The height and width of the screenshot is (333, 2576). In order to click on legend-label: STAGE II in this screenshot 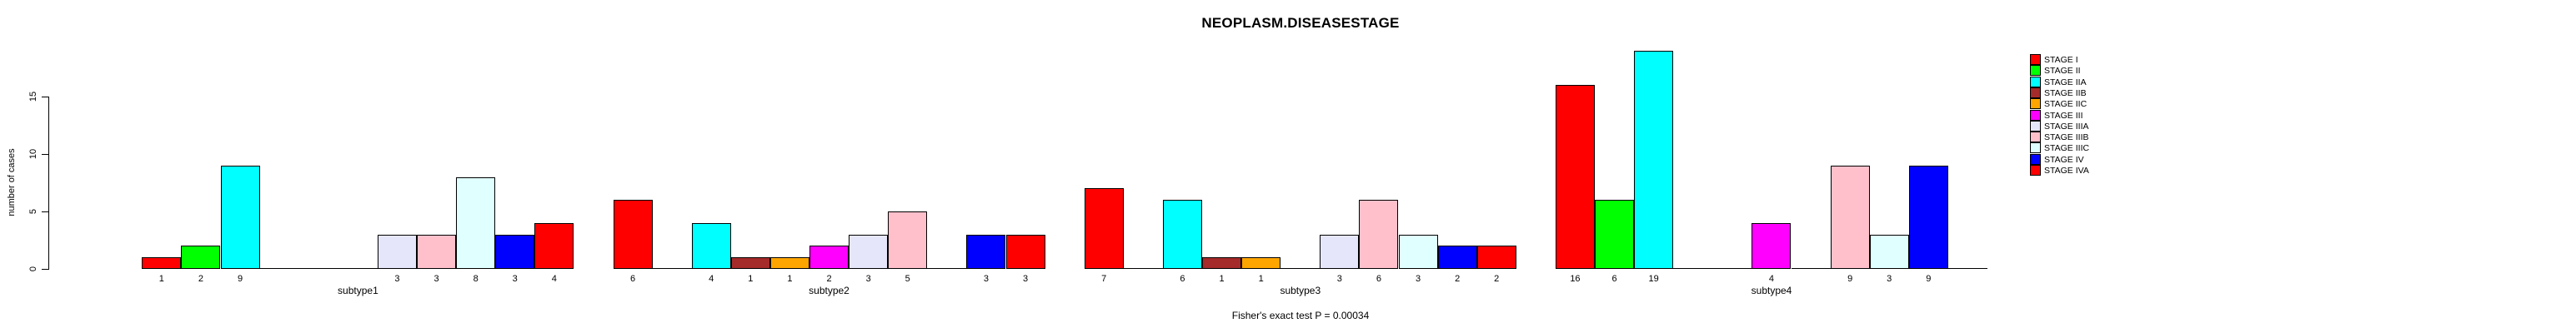, I will do `click(2062, 71)`.